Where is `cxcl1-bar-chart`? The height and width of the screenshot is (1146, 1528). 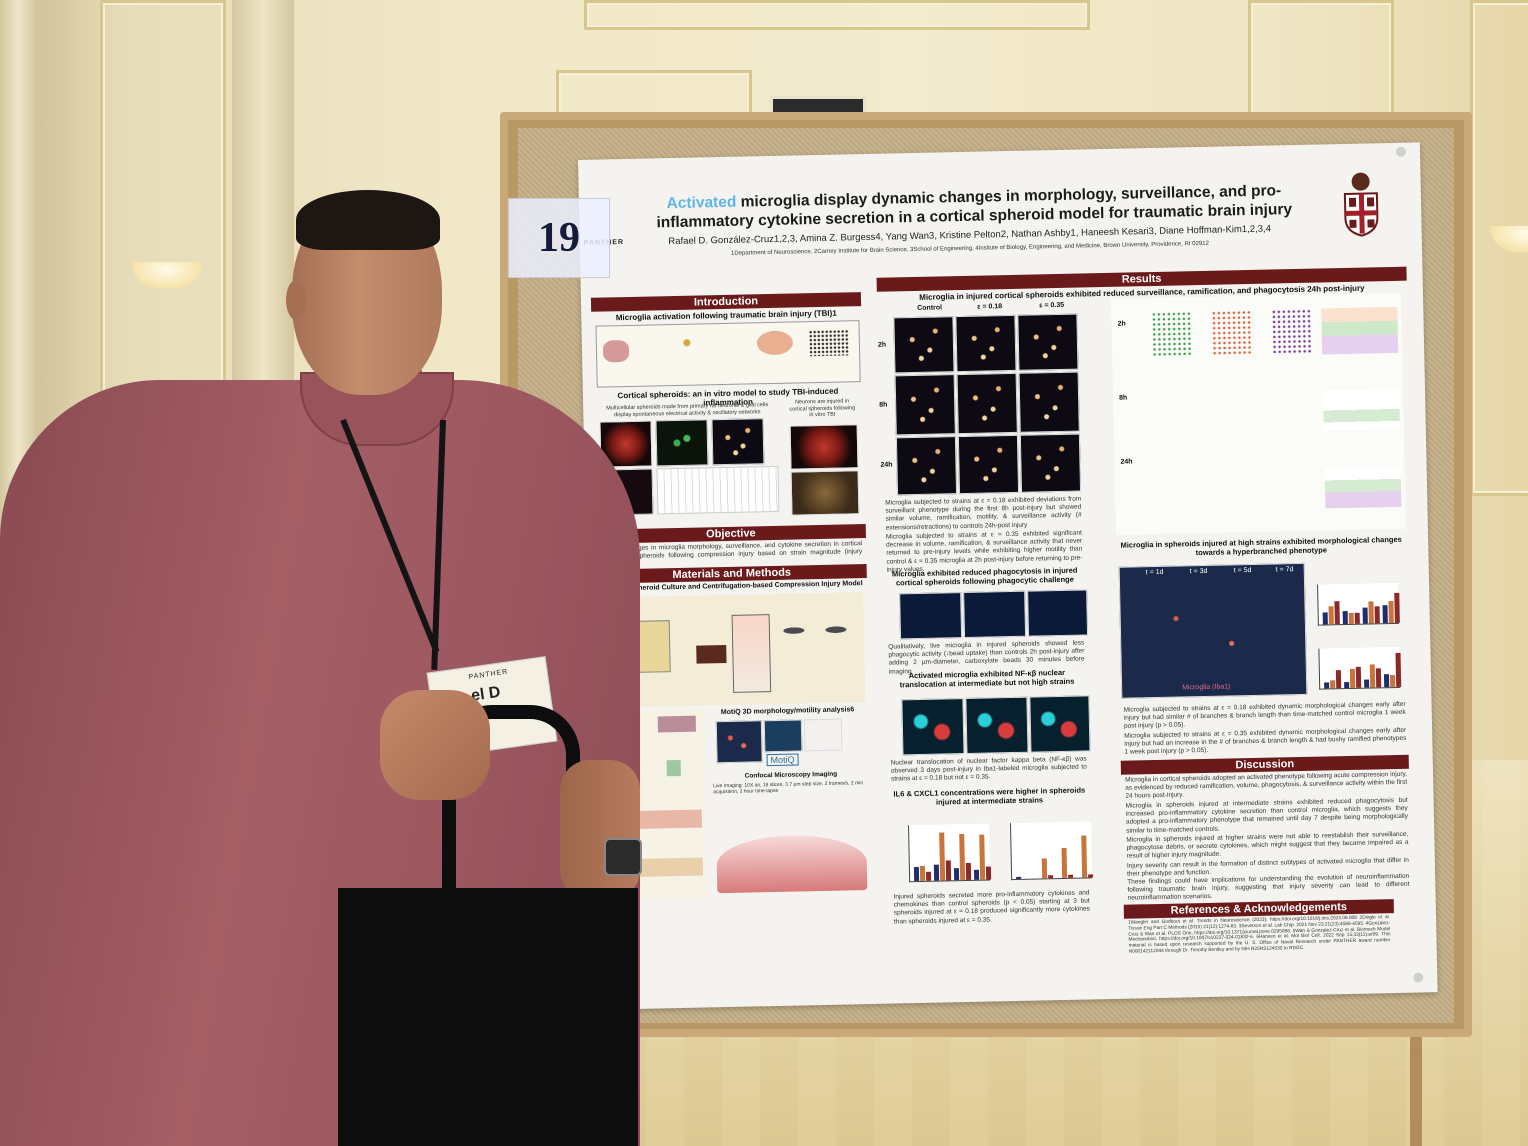 cxcl1-bar-chart is located at coordinates (1051, 851).